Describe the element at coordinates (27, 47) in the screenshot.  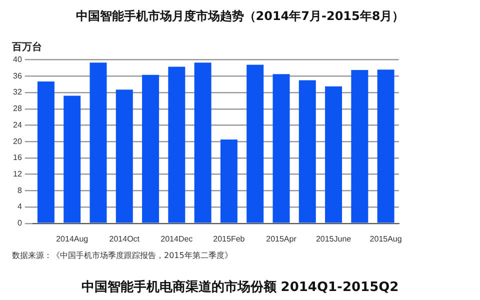
I see `y-axis-title: 百万台` at that location.